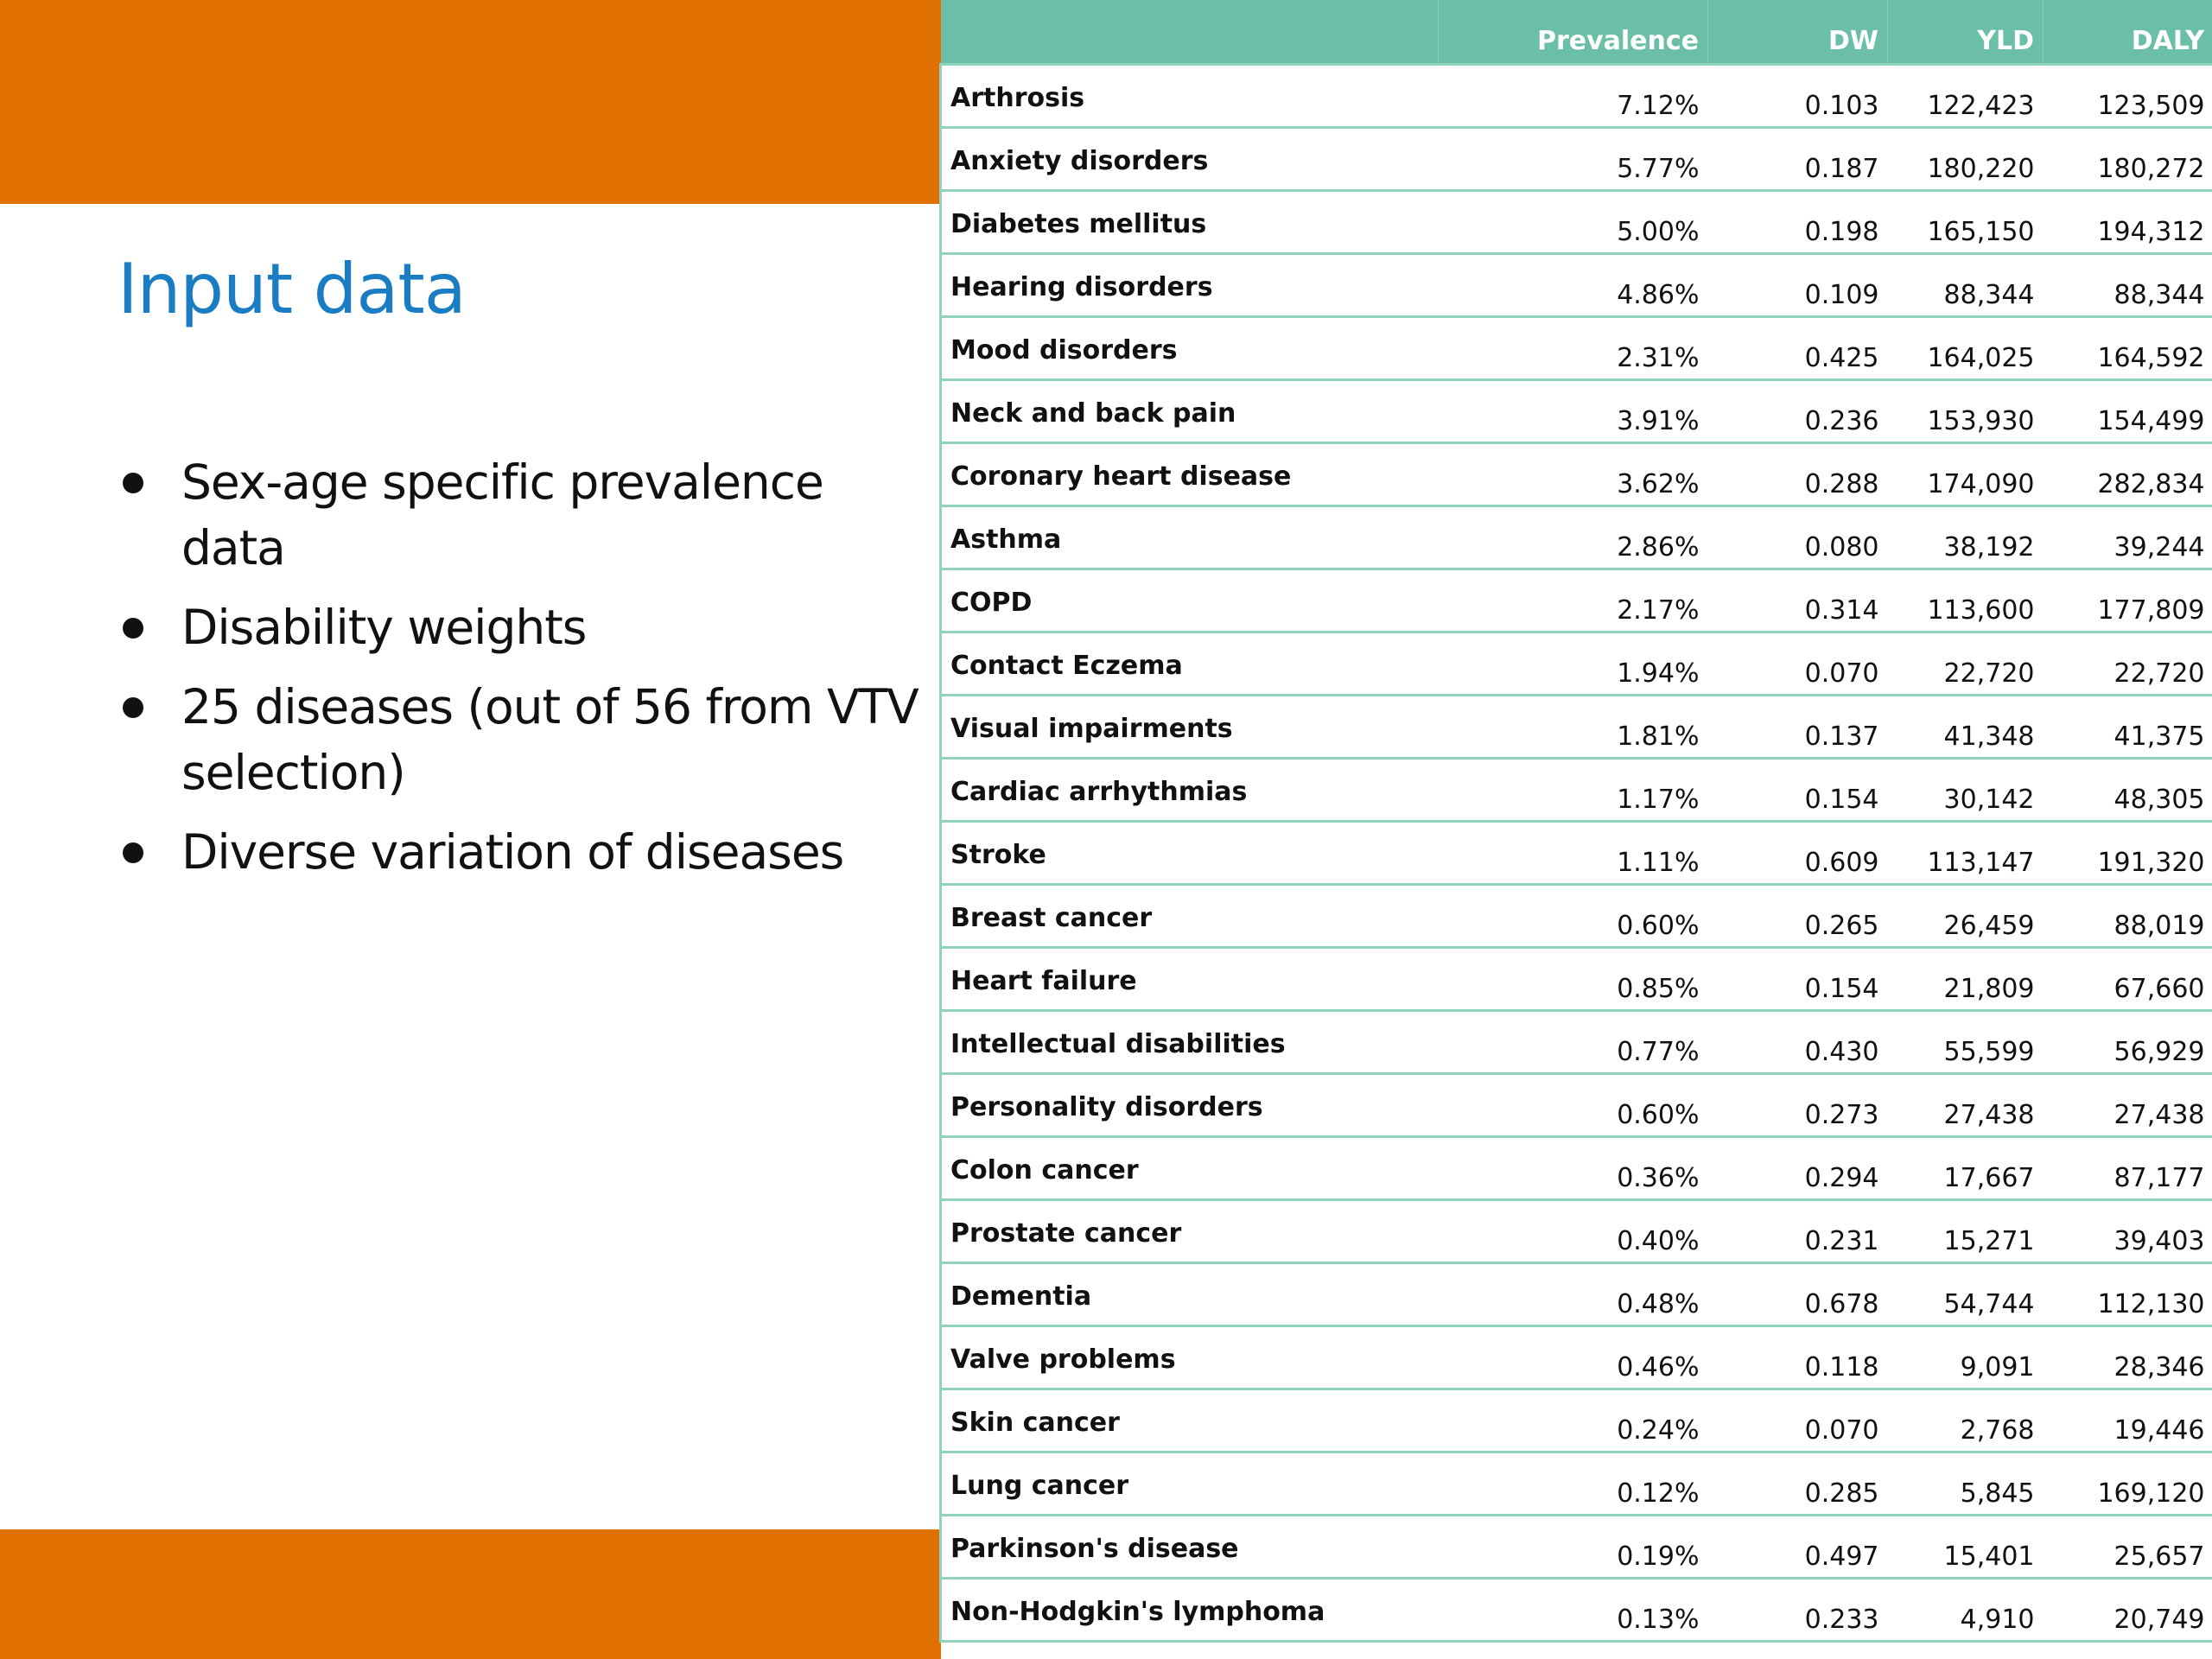  I want to click on cell-disease: Anxiety disorders, so click(1189, 159).